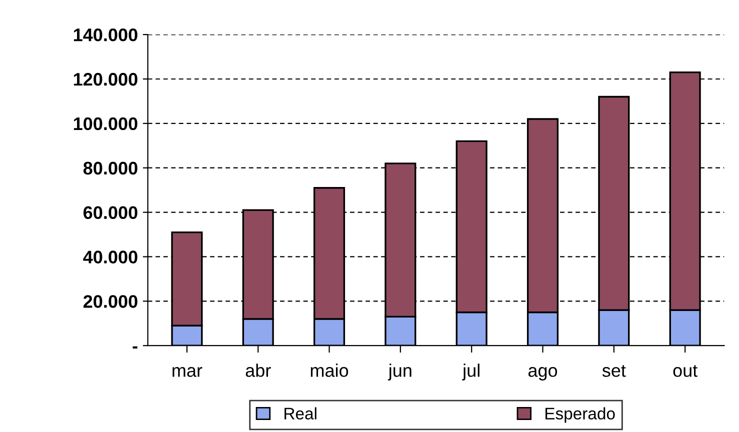 This screenshot has width=739, height=432. What do you see at coordinates (471, 372) in the screenshot?
I see `x-tick-label: jul` at bounding box center [471, 372].